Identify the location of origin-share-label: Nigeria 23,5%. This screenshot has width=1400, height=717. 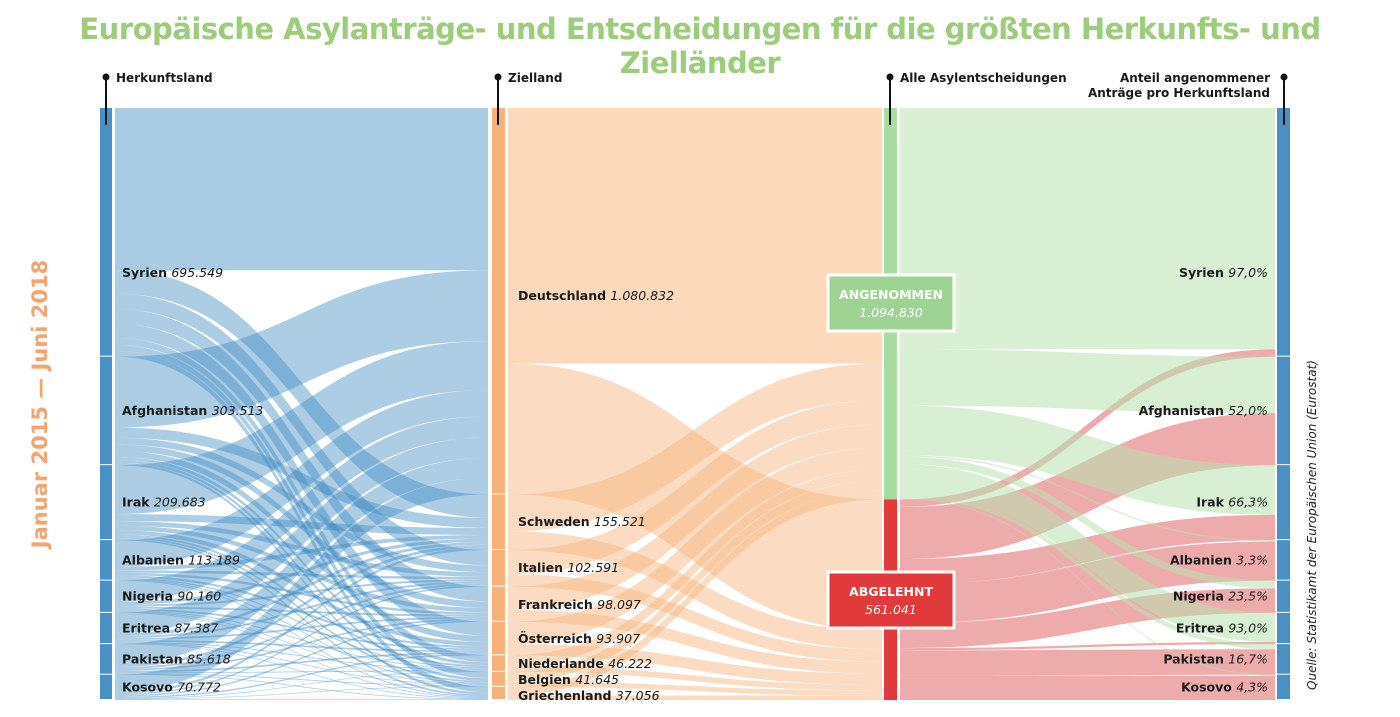
(1220, 596).